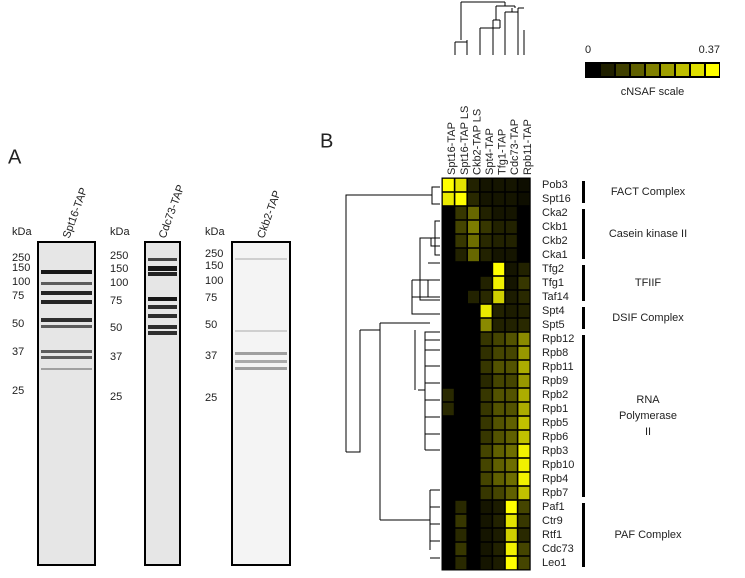 The image size is (745, 578). I want to click on row-label: Rpb12, so click(558, 339).